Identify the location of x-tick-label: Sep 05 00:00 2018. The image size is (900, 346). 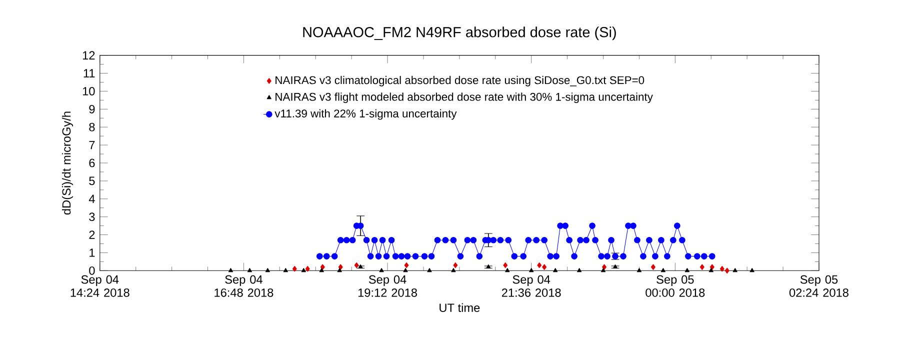
(675, 286).